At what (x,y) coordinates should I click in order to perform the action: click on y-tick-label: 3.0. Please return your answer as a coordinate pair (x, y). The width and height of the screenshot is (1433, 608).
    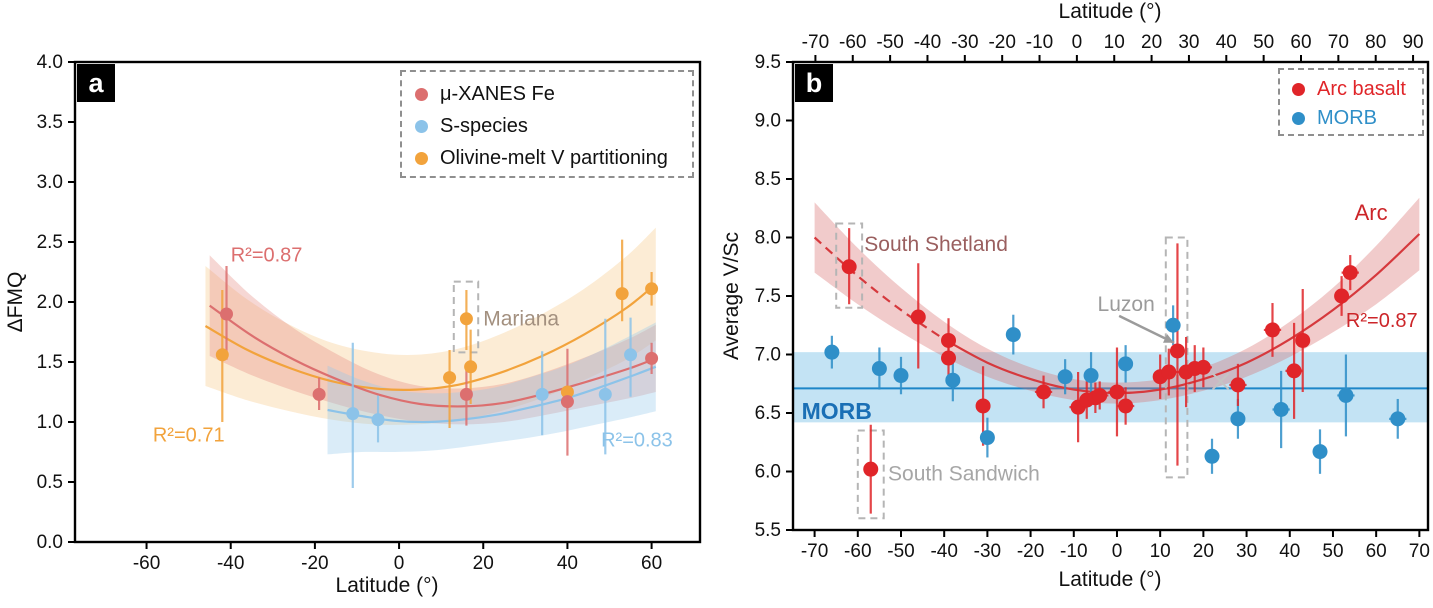
    Looking at the image, I should click on (50, 182).